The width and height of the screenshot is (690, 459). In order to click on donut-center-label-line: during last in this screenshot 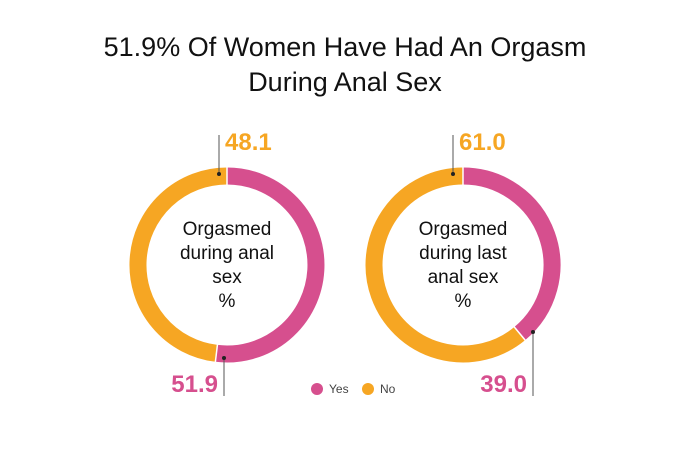, I will do `click(463, 253)`.